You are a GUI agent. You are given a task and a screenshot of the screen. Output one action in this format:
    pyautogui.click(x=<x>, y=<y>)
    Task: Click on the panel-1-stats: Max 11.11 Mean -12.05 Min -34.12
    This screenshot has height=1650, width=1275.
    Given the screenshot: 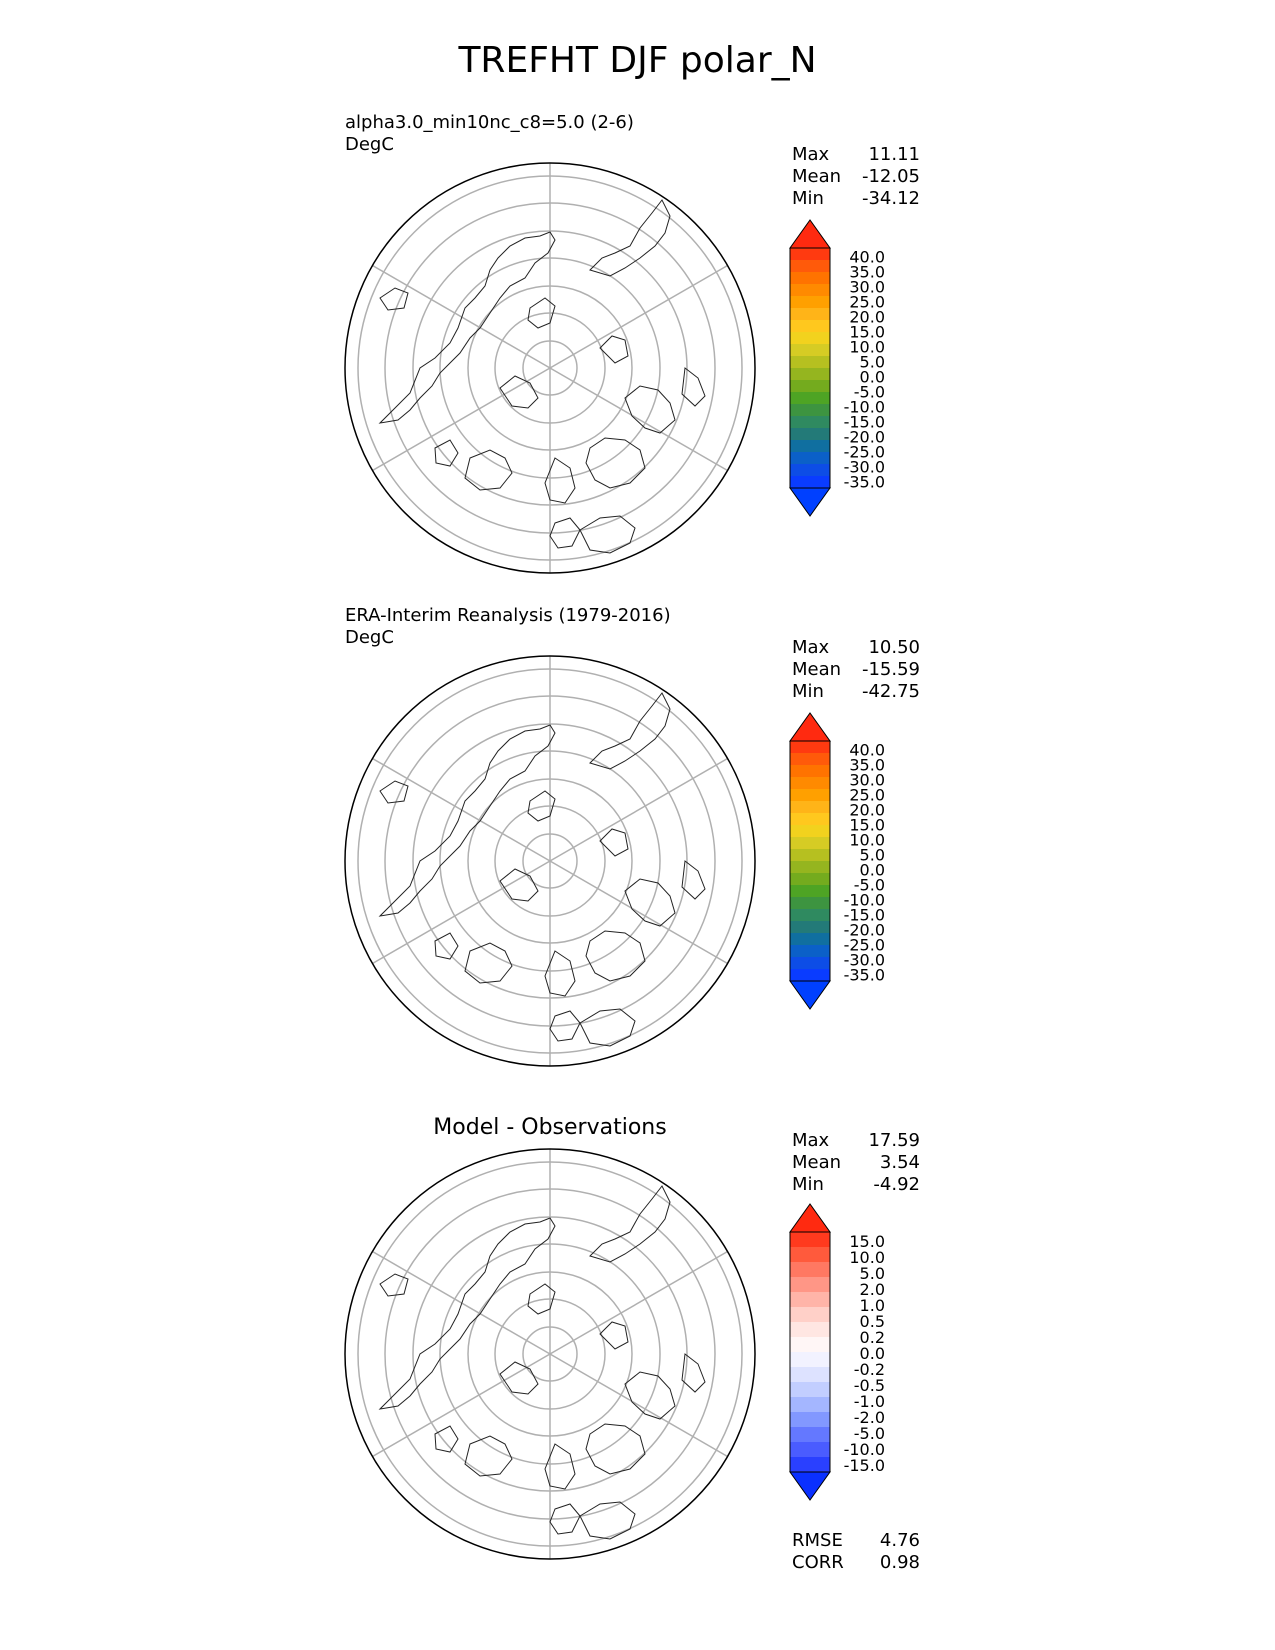 What is the action you would take?
    pyautogui.click(x=856, y=177)
    